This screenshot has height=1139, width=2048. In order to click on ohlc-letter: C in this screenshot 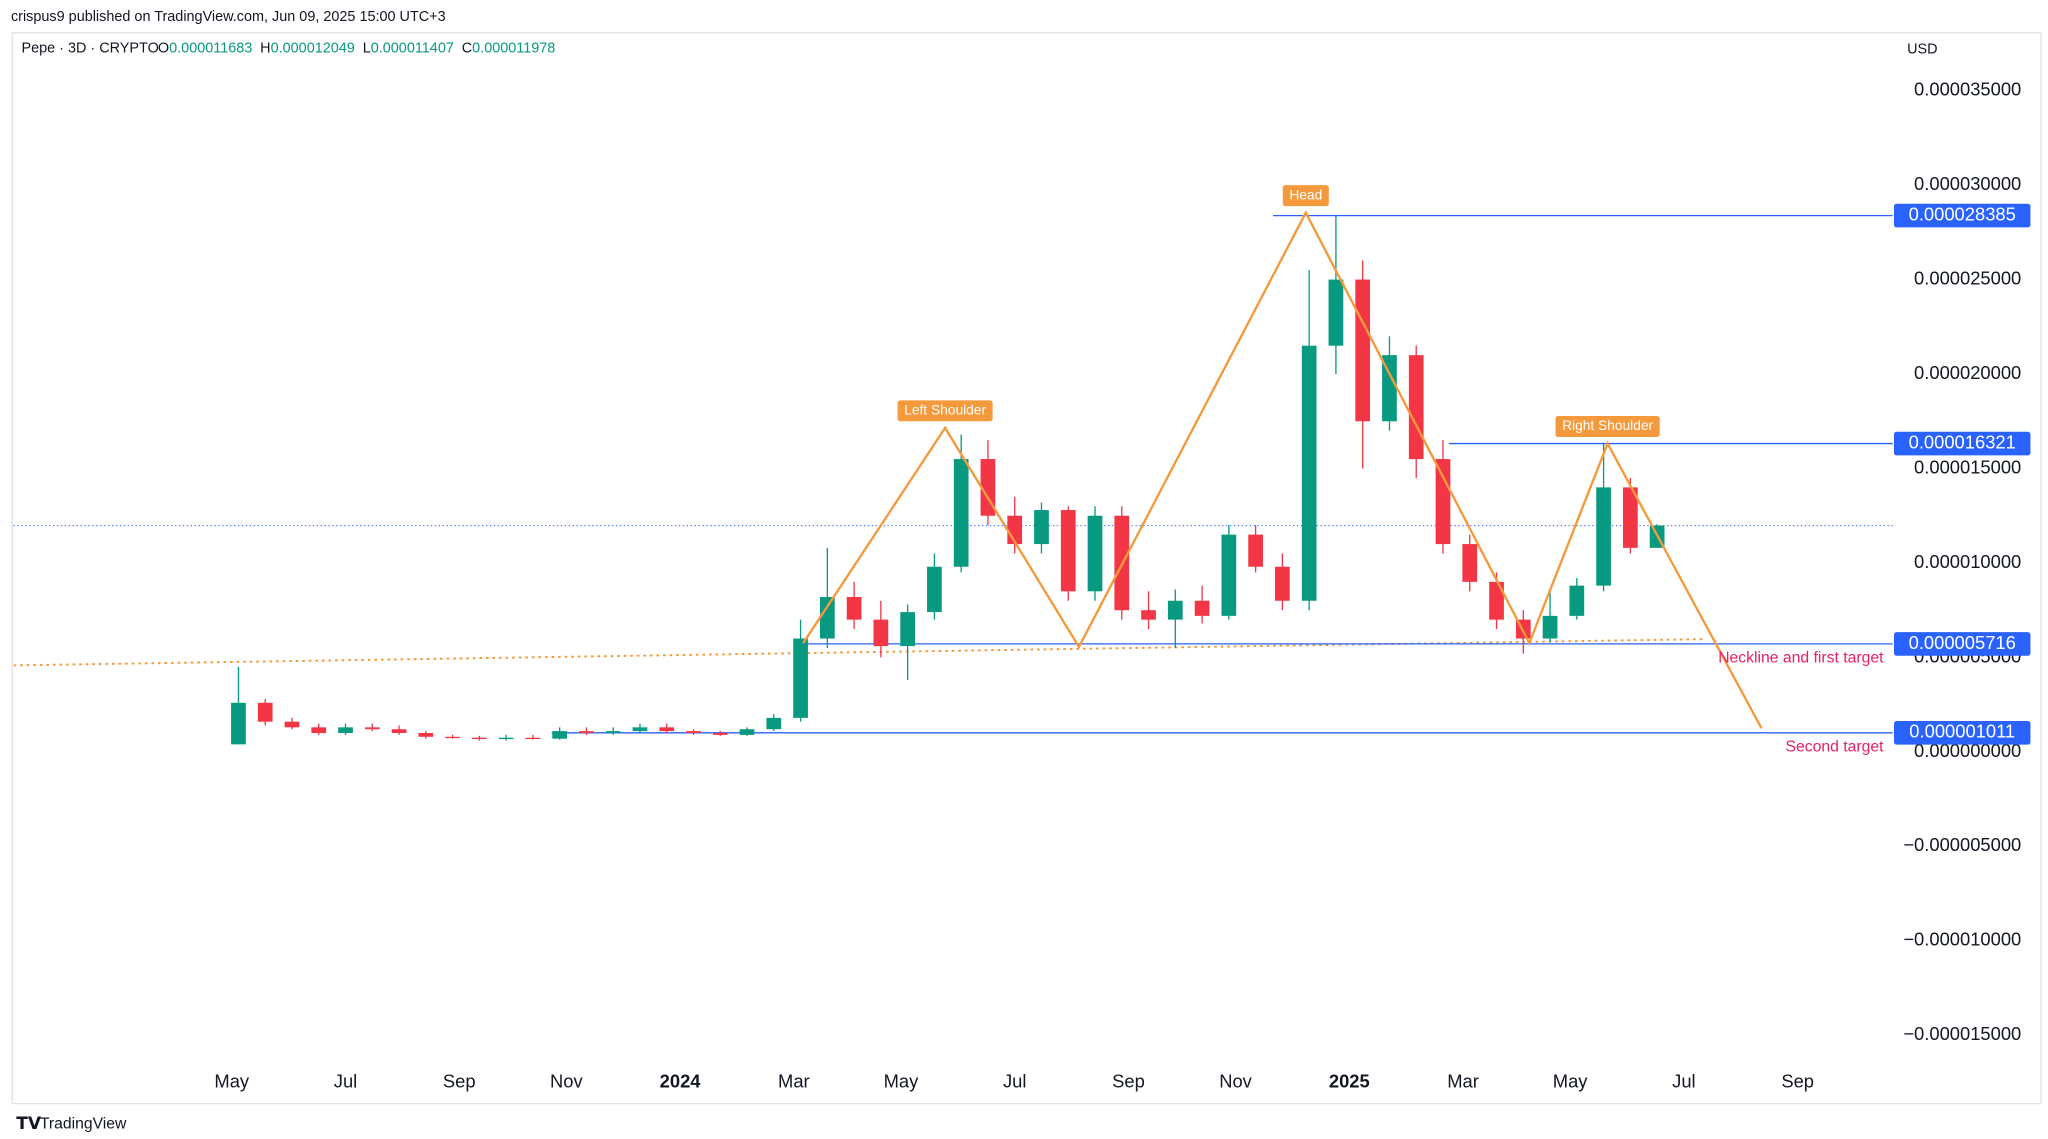, I will do `click(467, 48)`.